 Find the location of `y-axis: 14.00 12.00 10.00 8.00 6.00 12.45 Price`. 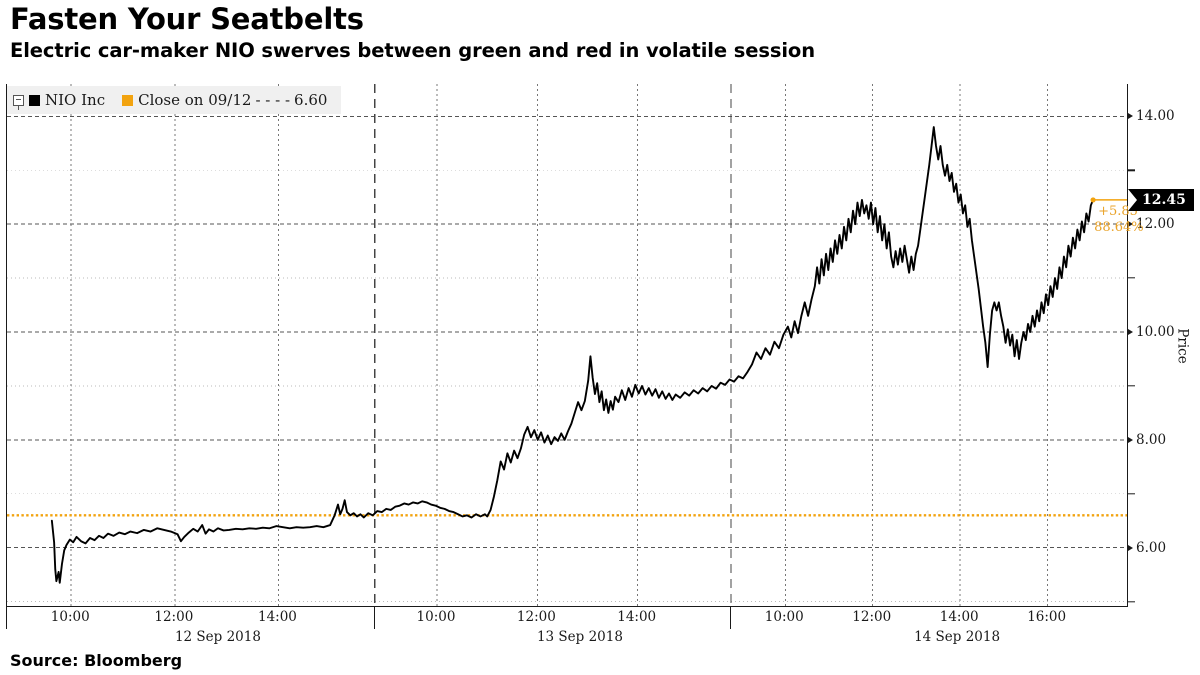

y-axis: 14.00 12.00 10.00 8.00 6.00 12.45 Price is located at coordinates (1164, 345).